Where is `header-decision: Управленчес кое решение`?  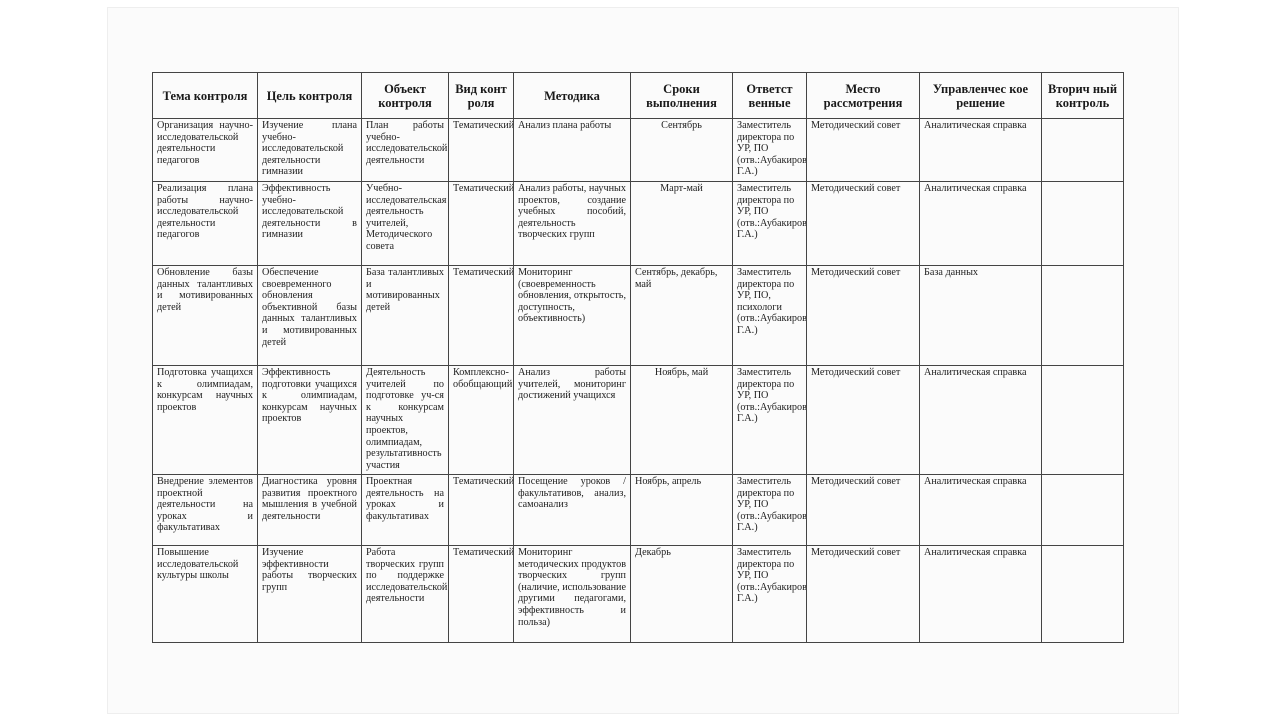 header-decision: Управленчес кое решение is located at coordinates (980, 95).